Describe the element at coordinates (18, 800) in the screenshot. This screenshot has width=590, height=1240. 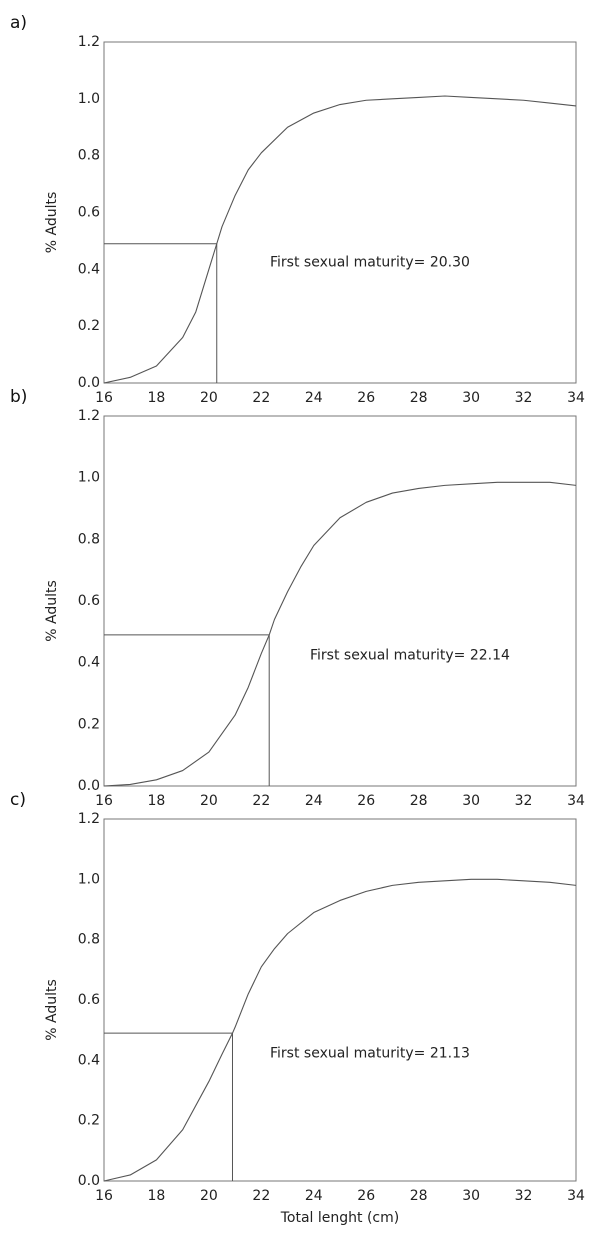
I see `panel-label: c)` at that location.